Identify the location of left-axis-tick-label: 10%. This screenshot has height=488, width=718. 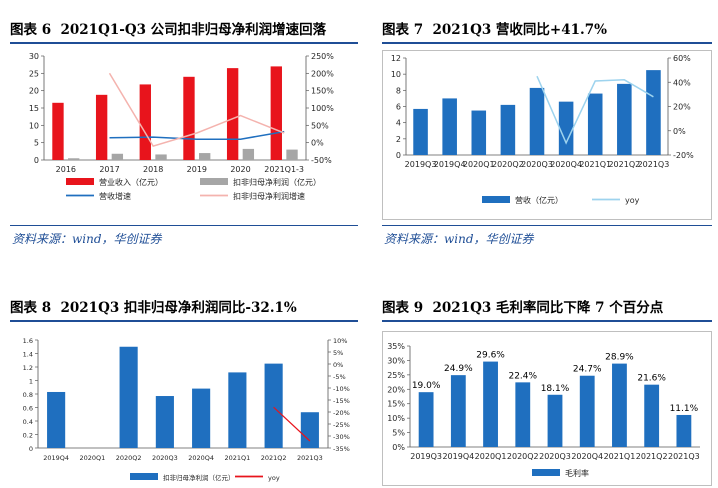
(396, 418).